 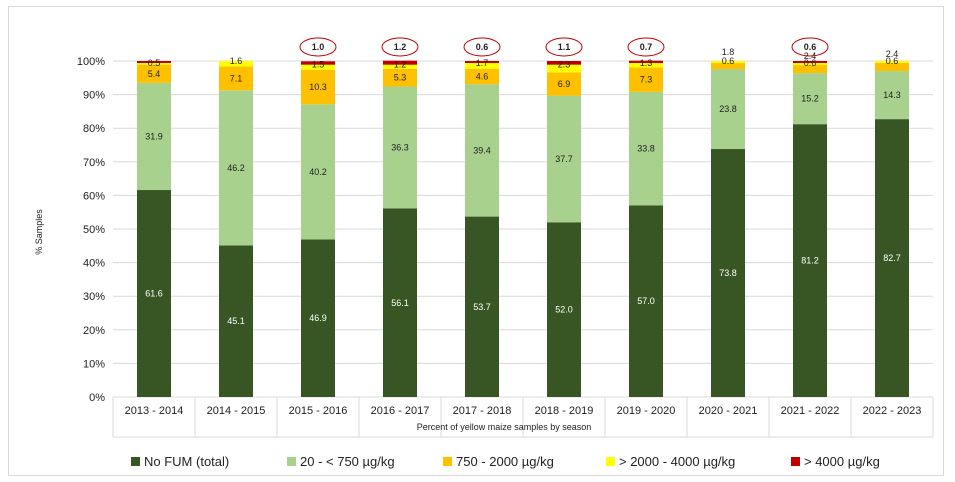 What do you see at coordinates (646, 47) in the screenshot?
I see `callout-label: 0.7` at bounding box center [646, 47].